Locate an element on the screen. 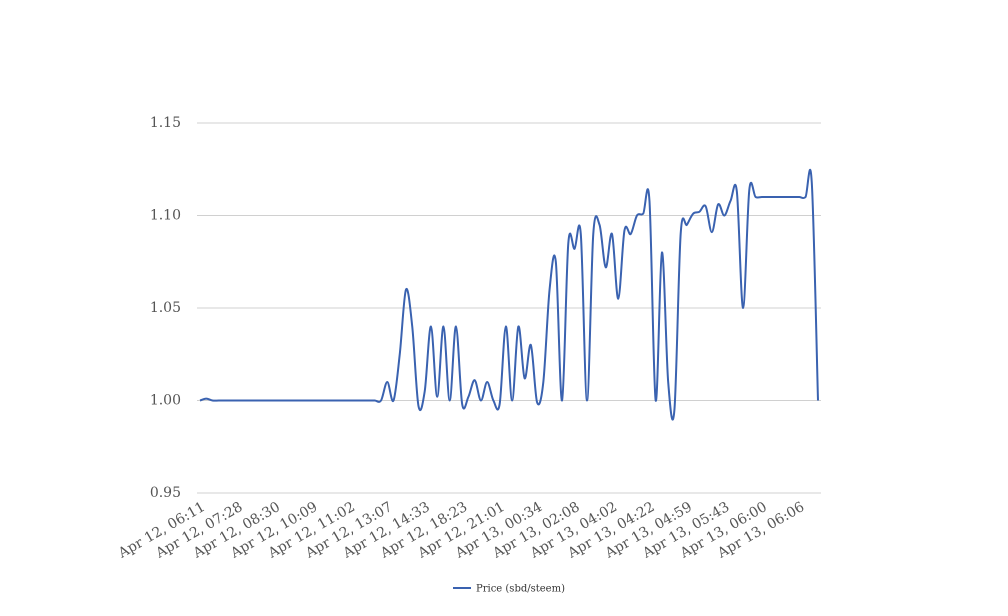 Image resolution: width=1008 pixels, height=616 pixels. y-tick-label: 0.95 is located at coordinates (165, 493).